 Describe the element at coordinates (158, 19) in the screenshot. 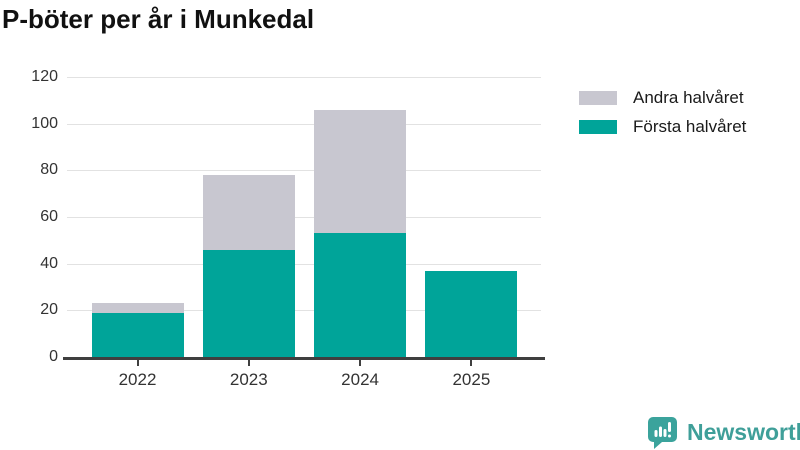

I see `chart-title: P-böter per år i Munkedal` at that location.